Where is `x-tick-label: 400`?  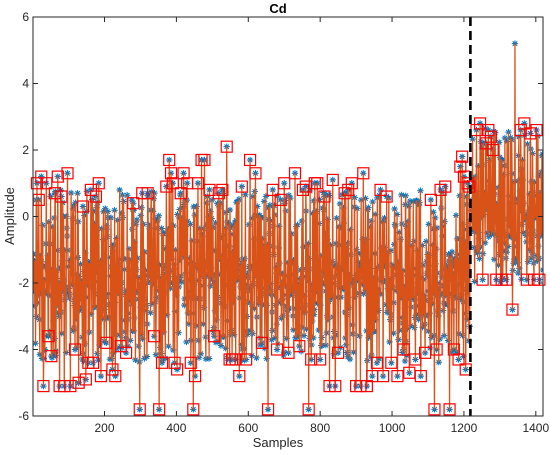
x-tick-label: 400 is located at coordinates (176, 428).